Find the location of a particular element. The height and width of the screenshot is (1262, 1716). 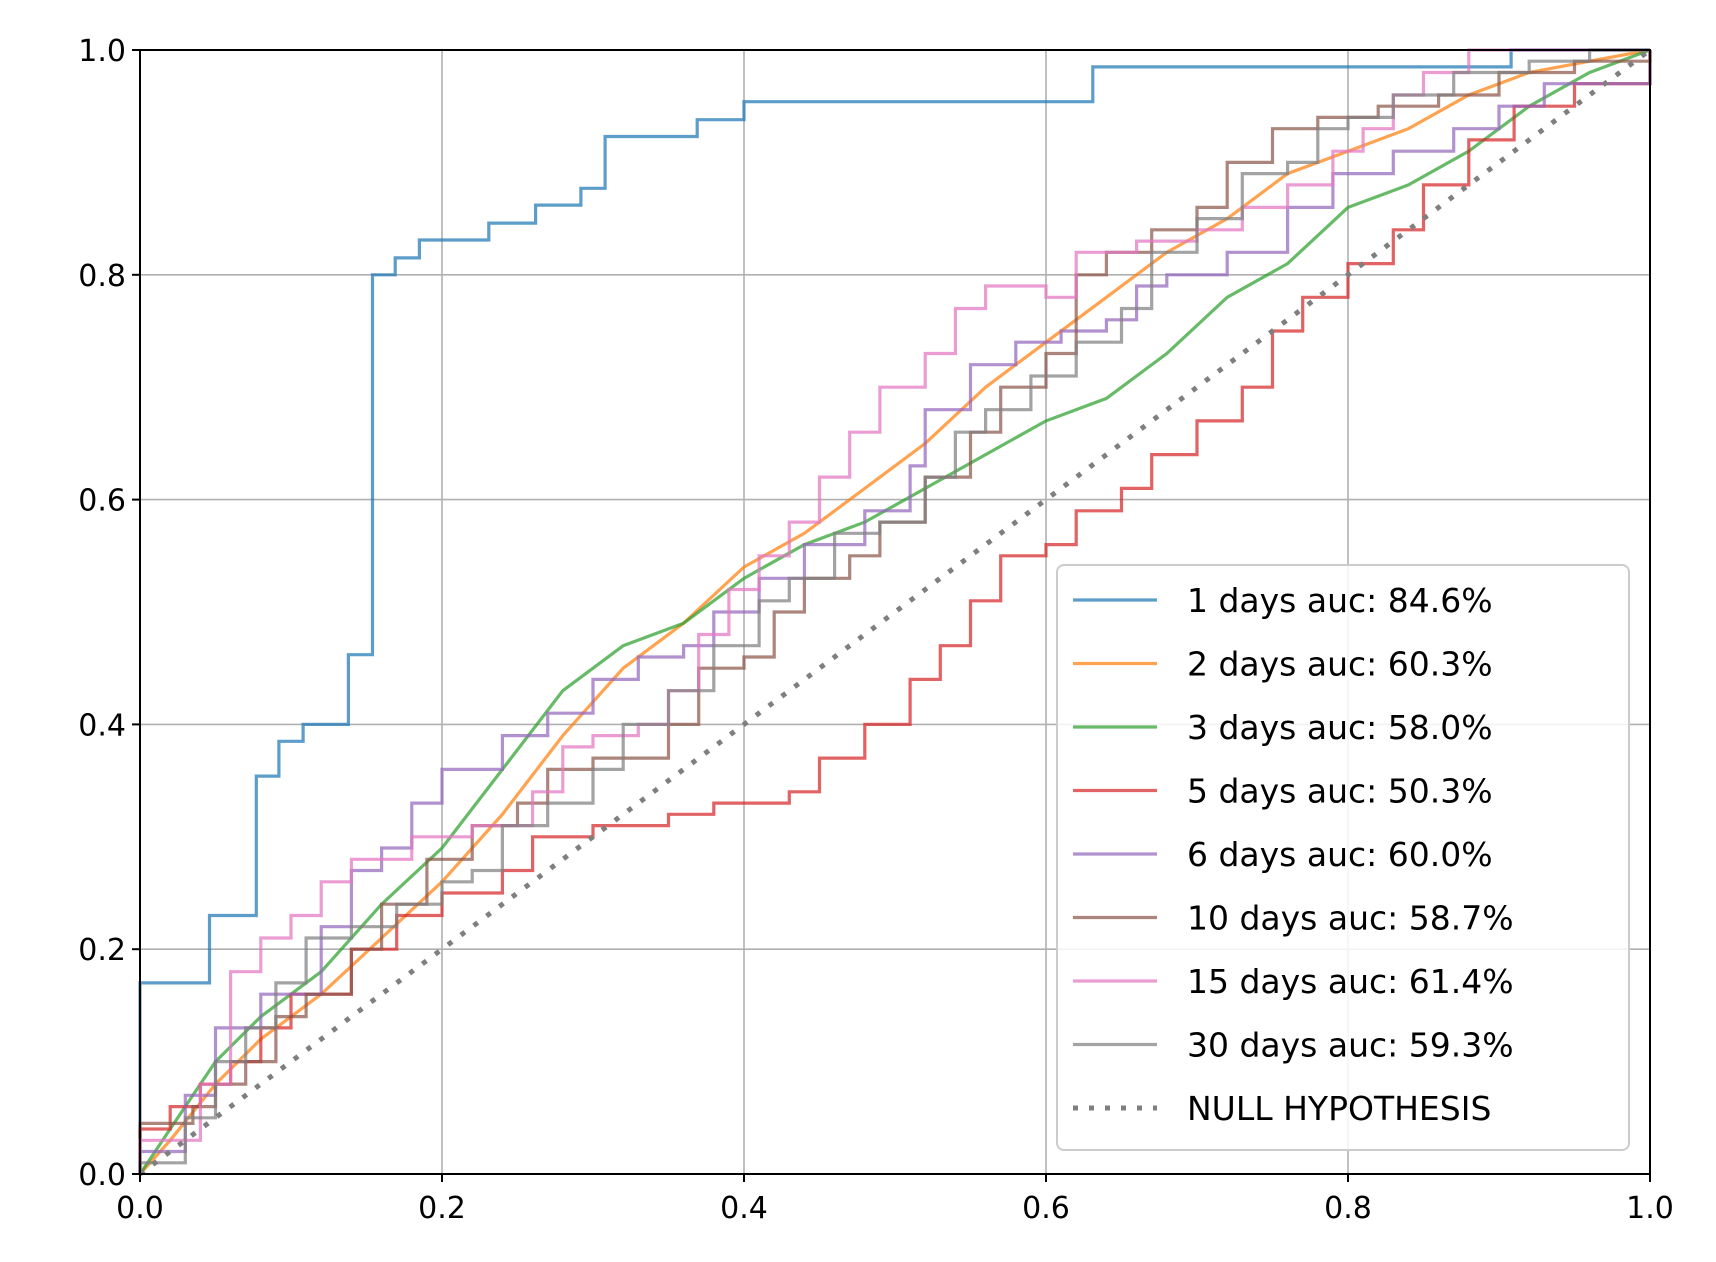

x-tick-label: 0.4 is located at coordinates (744, 1208).